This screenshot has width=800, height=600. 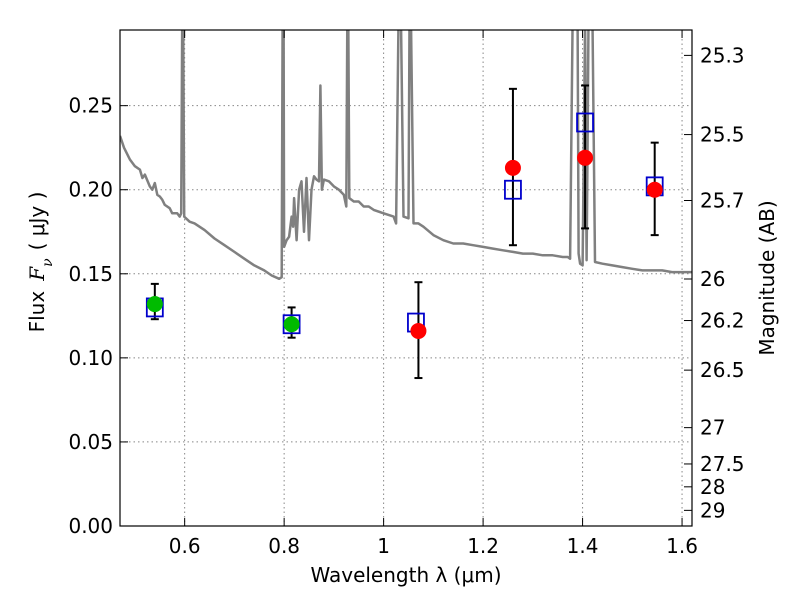 I want to click on y-axis-title: Flux Fν ( μJy ), so click(x=40, y=262).